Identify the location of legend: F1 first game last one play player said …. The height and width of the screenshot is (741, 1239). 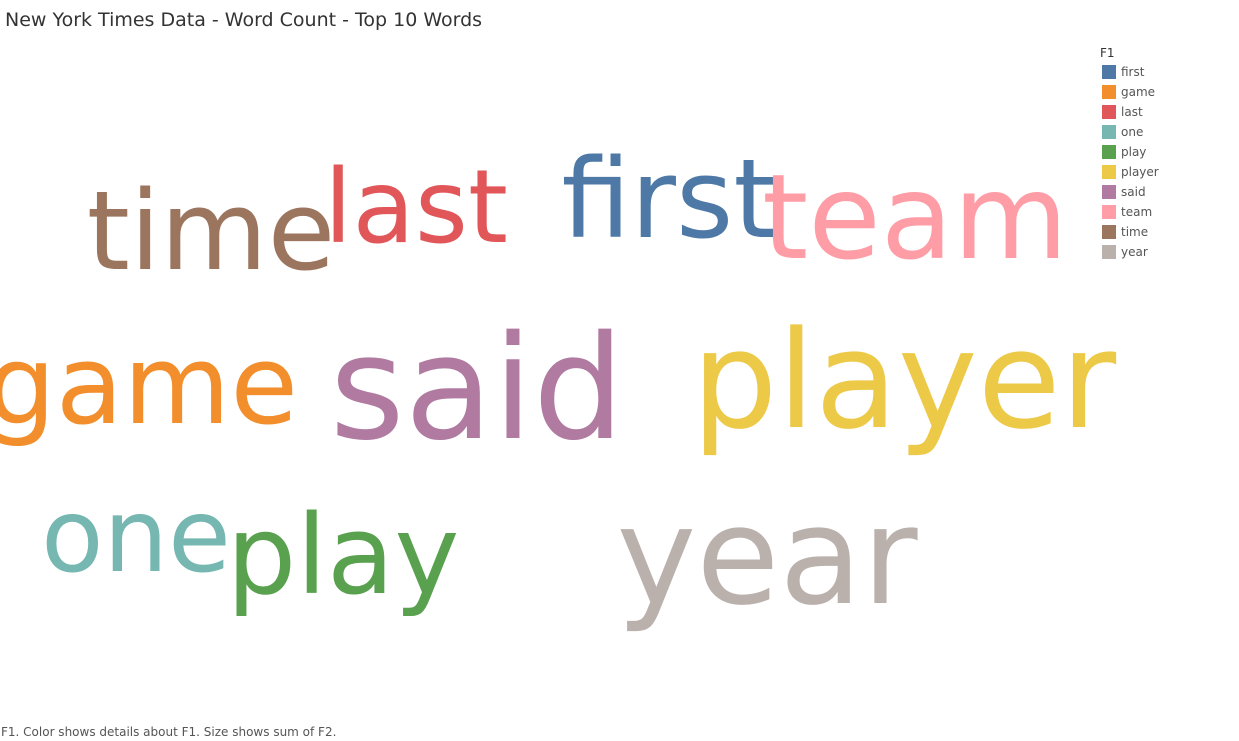
(1129, 154).